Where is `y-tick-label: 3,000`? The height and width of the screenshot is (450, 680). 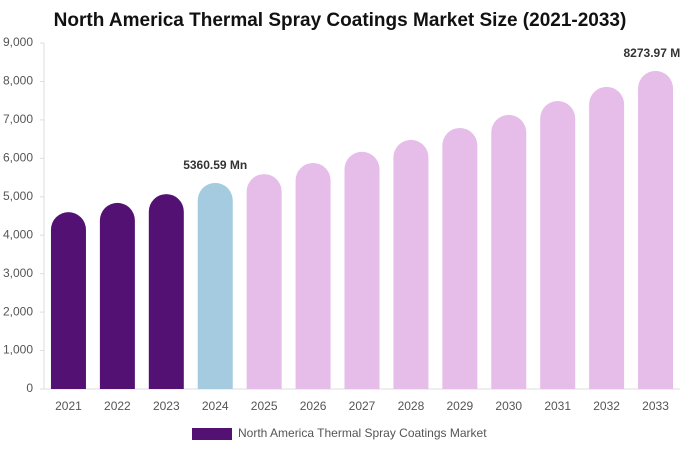 y-tick-label: 3,000 is located at coordinates (18, 273).